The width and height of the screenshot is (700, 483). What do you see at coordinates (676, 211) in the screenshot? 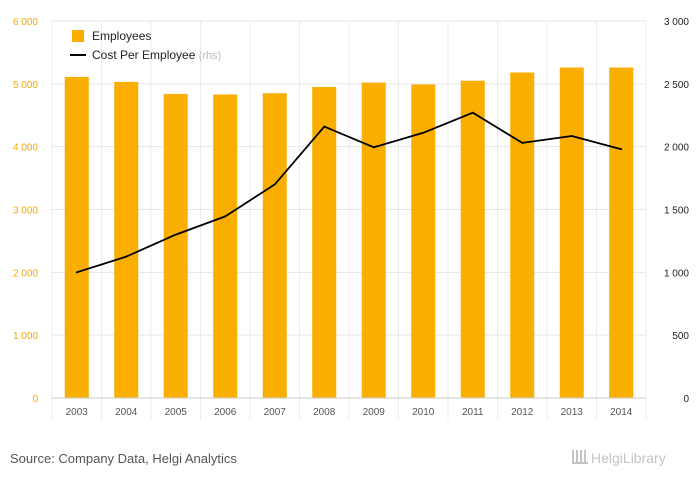
I see `y-right-tick-label: 1 500` at bounding box center [676, 211].